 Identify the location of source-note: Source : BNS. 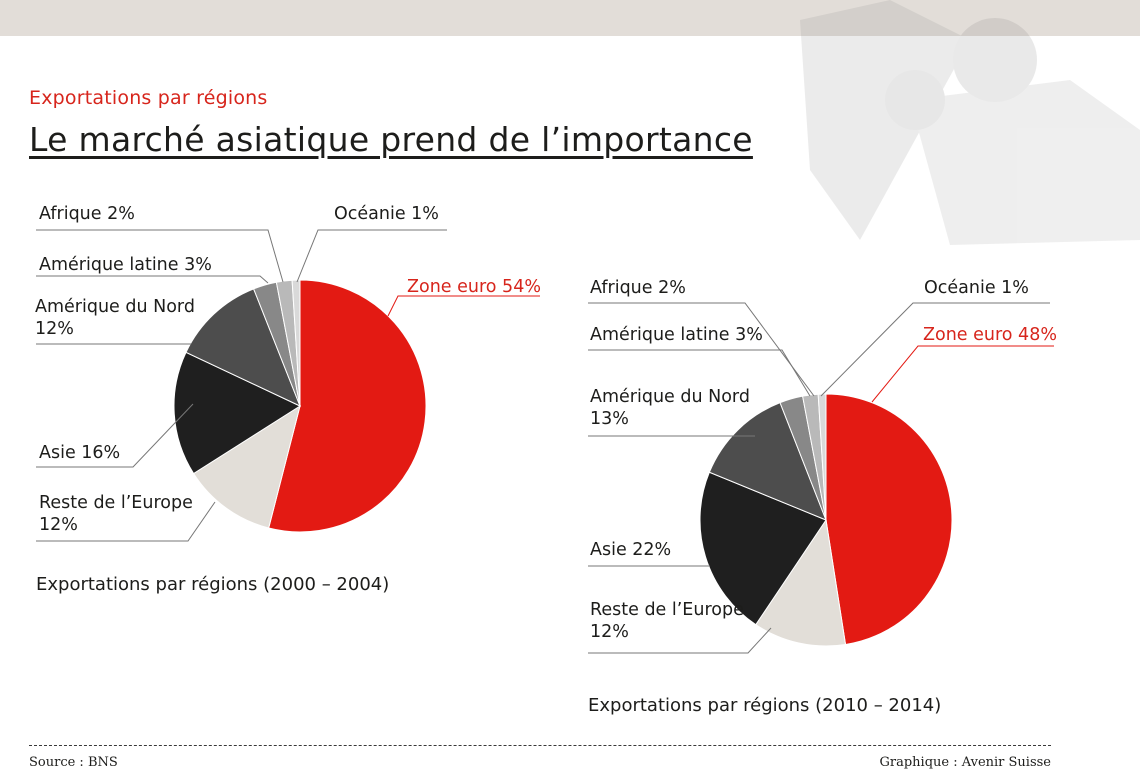
(73, 762).